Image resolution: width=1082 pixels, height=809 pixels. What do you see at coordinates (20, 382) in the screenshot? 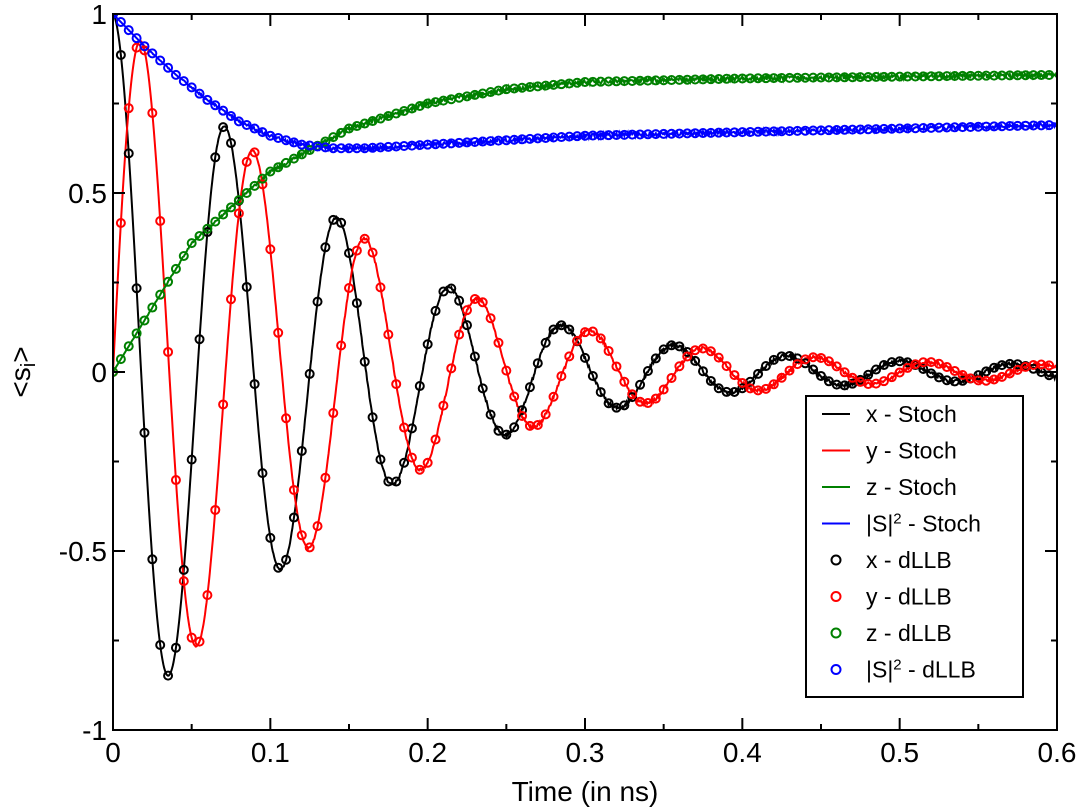
I see `y-axis-title-main: <s` at bounding box center [20, 382].